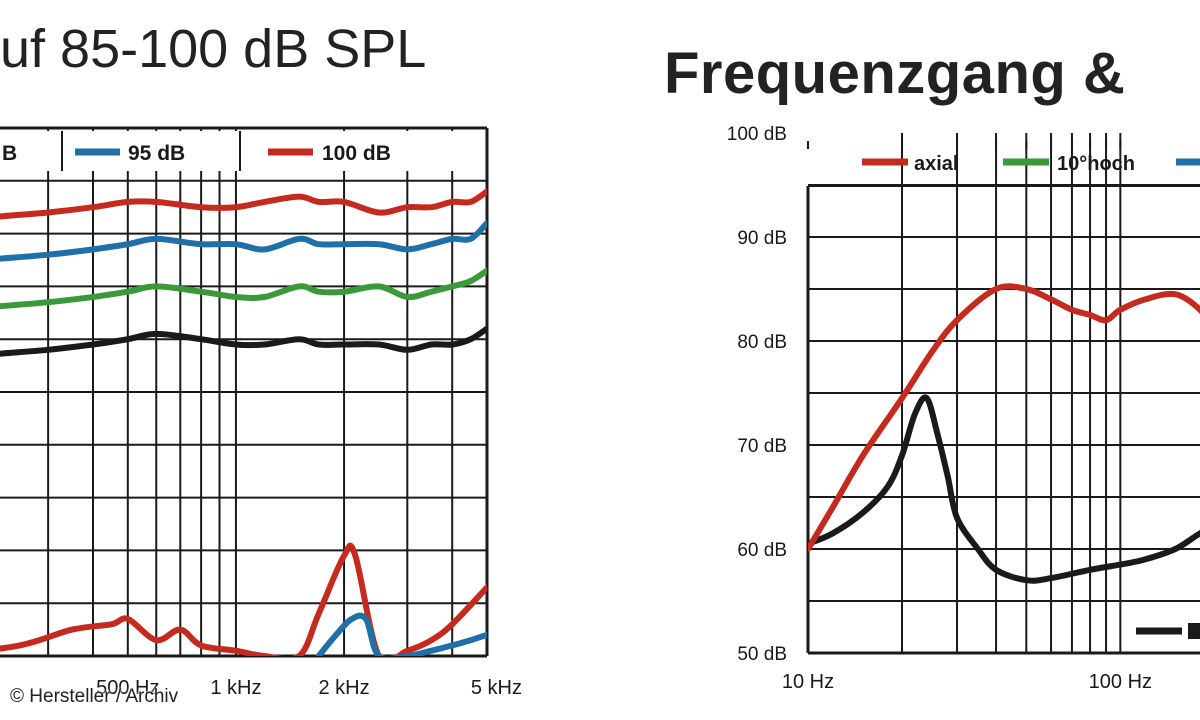  What do you see at coordinates (243, 241) in the screenshot?
I see `left-series-95-db` at bounding box center [243, 241].